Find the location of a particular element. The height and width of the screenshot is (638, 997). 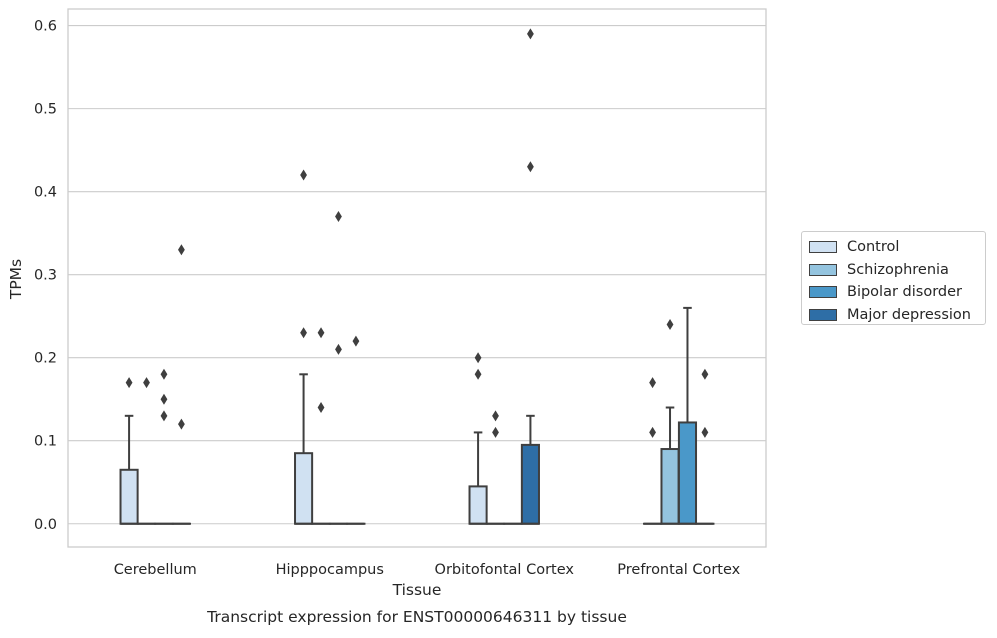

y-tick-label-4: 0.4 is located at coordinates (45, 193).